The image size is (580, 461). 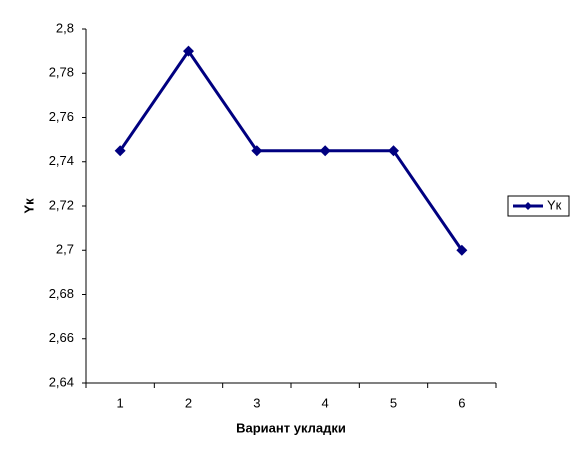 What do you see at coordinates (325, 402) in the screenshot?
I see `x-tick-label: 4` at bounding box center [325, 402].